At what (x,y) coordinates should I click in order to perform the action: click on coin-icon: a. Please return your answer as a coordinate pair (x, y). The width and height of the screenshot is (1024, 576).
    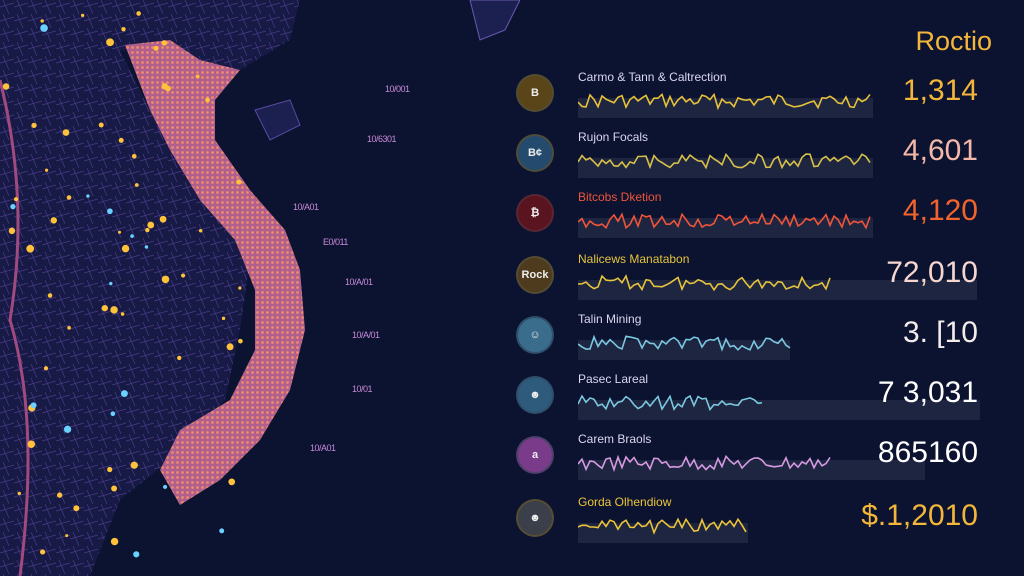
    Looking at the image, I should click on (535, 455).